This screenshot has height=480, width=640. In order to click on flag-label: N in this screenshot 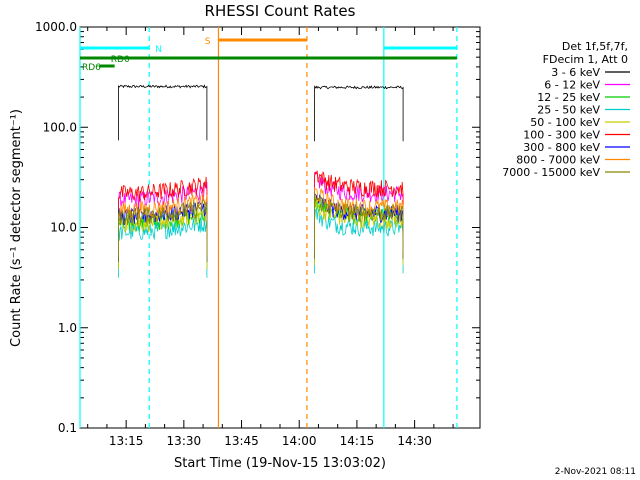, I will do `click(158, 50)`.